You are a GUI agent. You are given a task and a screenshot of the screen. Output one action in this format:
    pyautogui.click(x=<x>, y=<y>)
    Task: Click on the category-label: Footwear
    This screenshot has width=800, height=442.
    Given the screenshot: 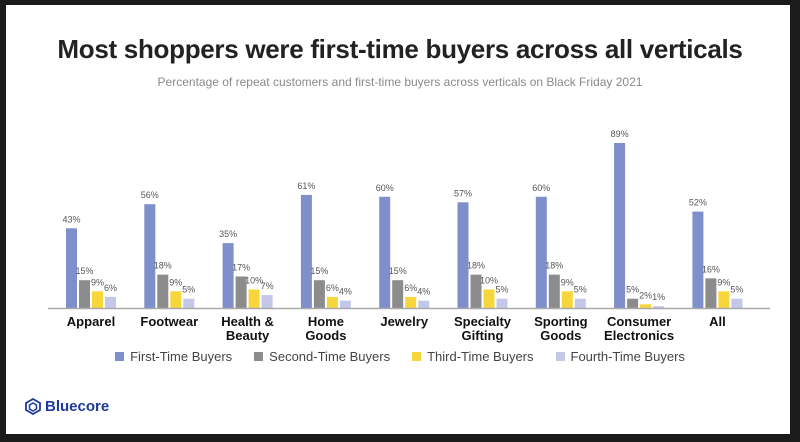 What is the action you would take?
    pyautogui.click(x=169, y=321)
    